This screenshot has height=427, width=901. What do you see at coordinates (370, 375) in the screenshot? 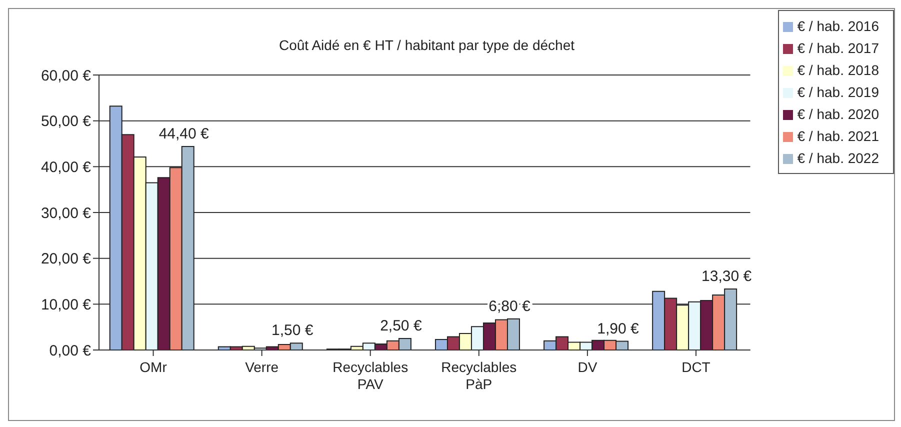
I see `x-tick-label: Recyclables PAV` at bounding box center [370, 375].